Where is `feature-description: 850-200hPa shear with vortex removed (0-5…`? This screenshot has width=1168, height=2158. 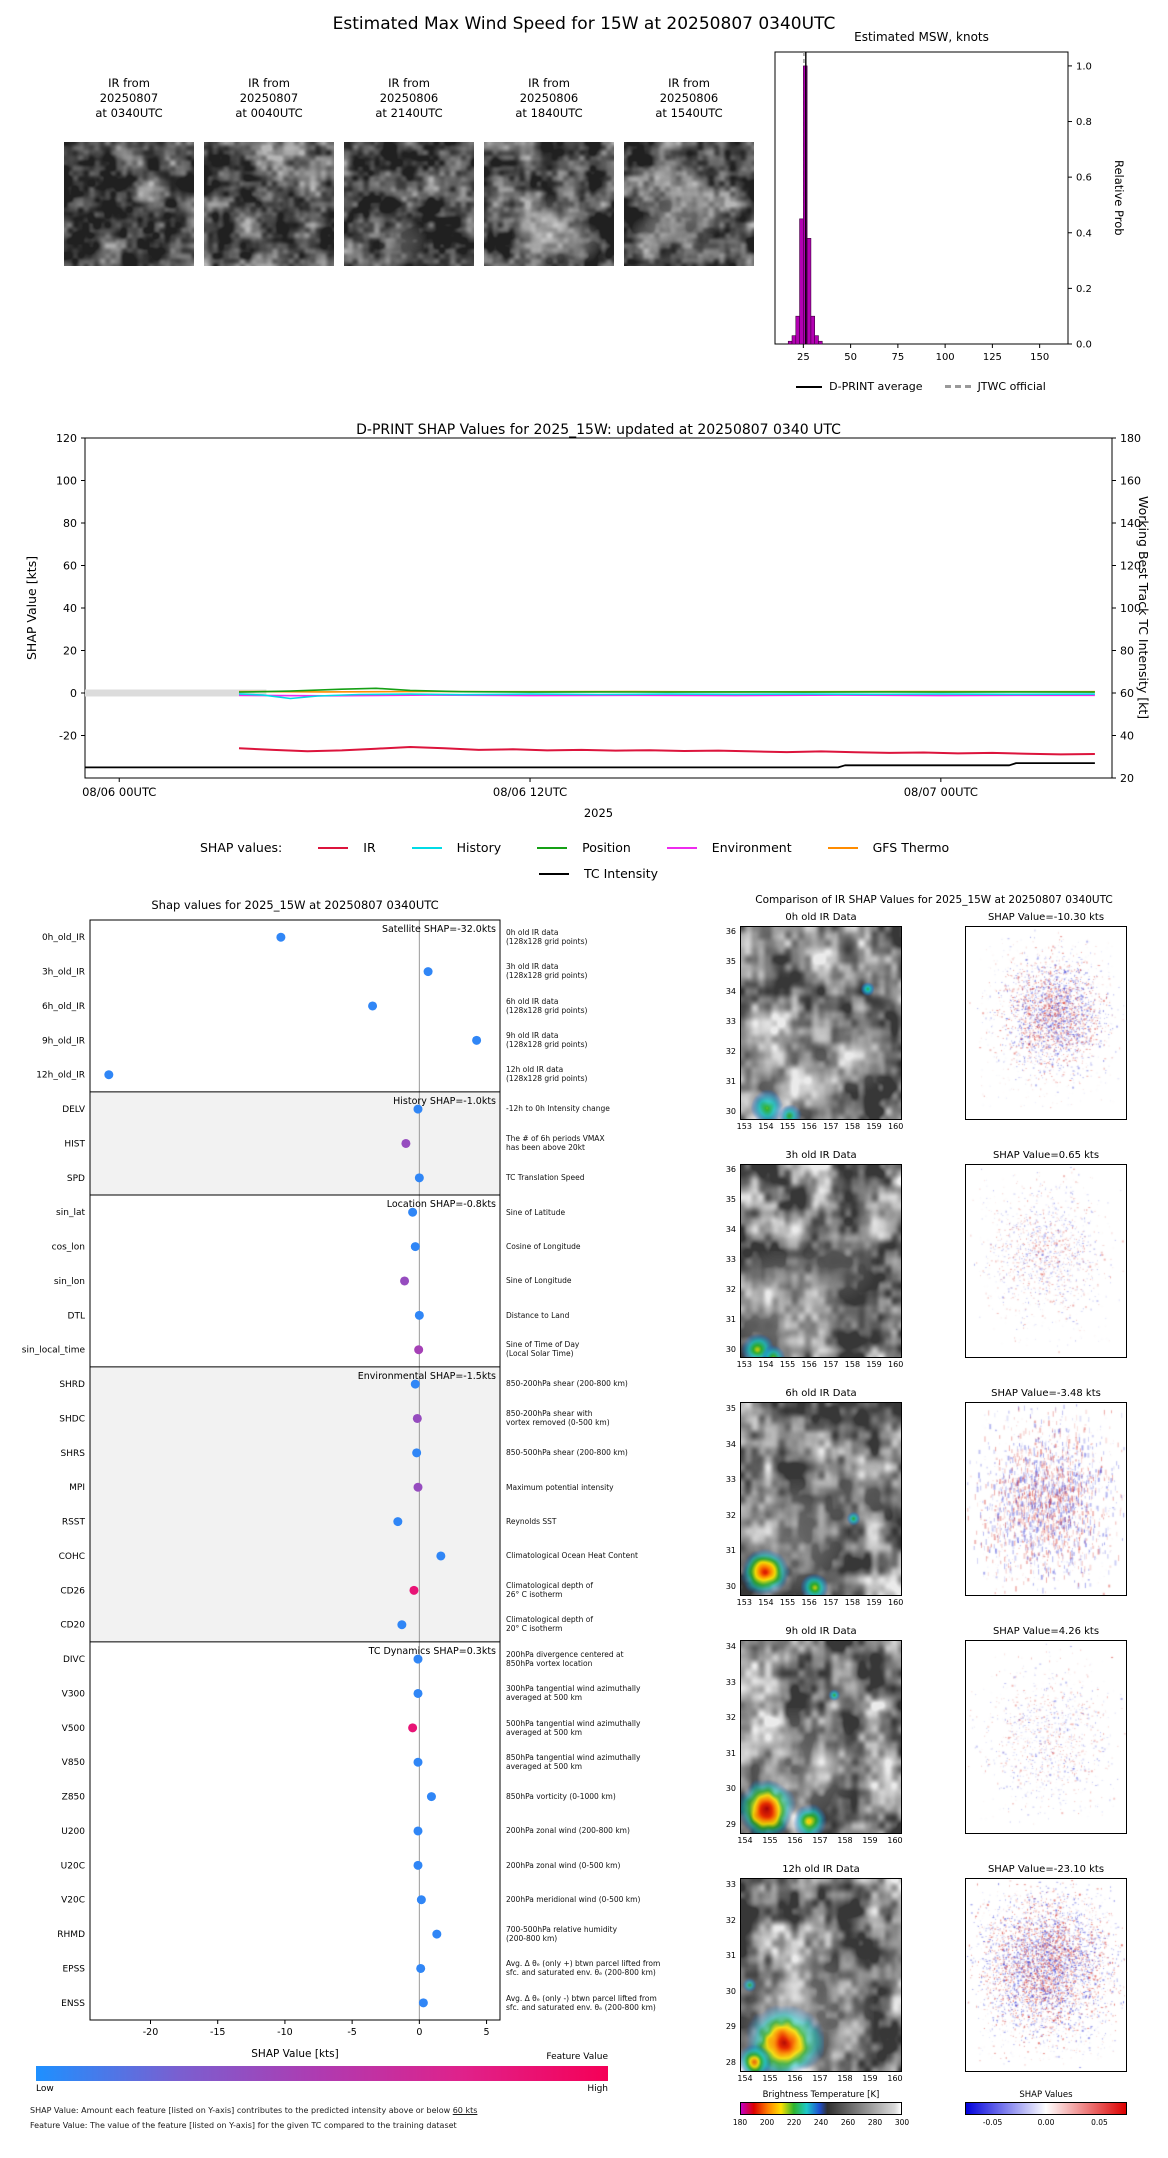 feature-description: 850-200hPa shear with vortex removed (0-5… is located at coordinates (612, 1418).